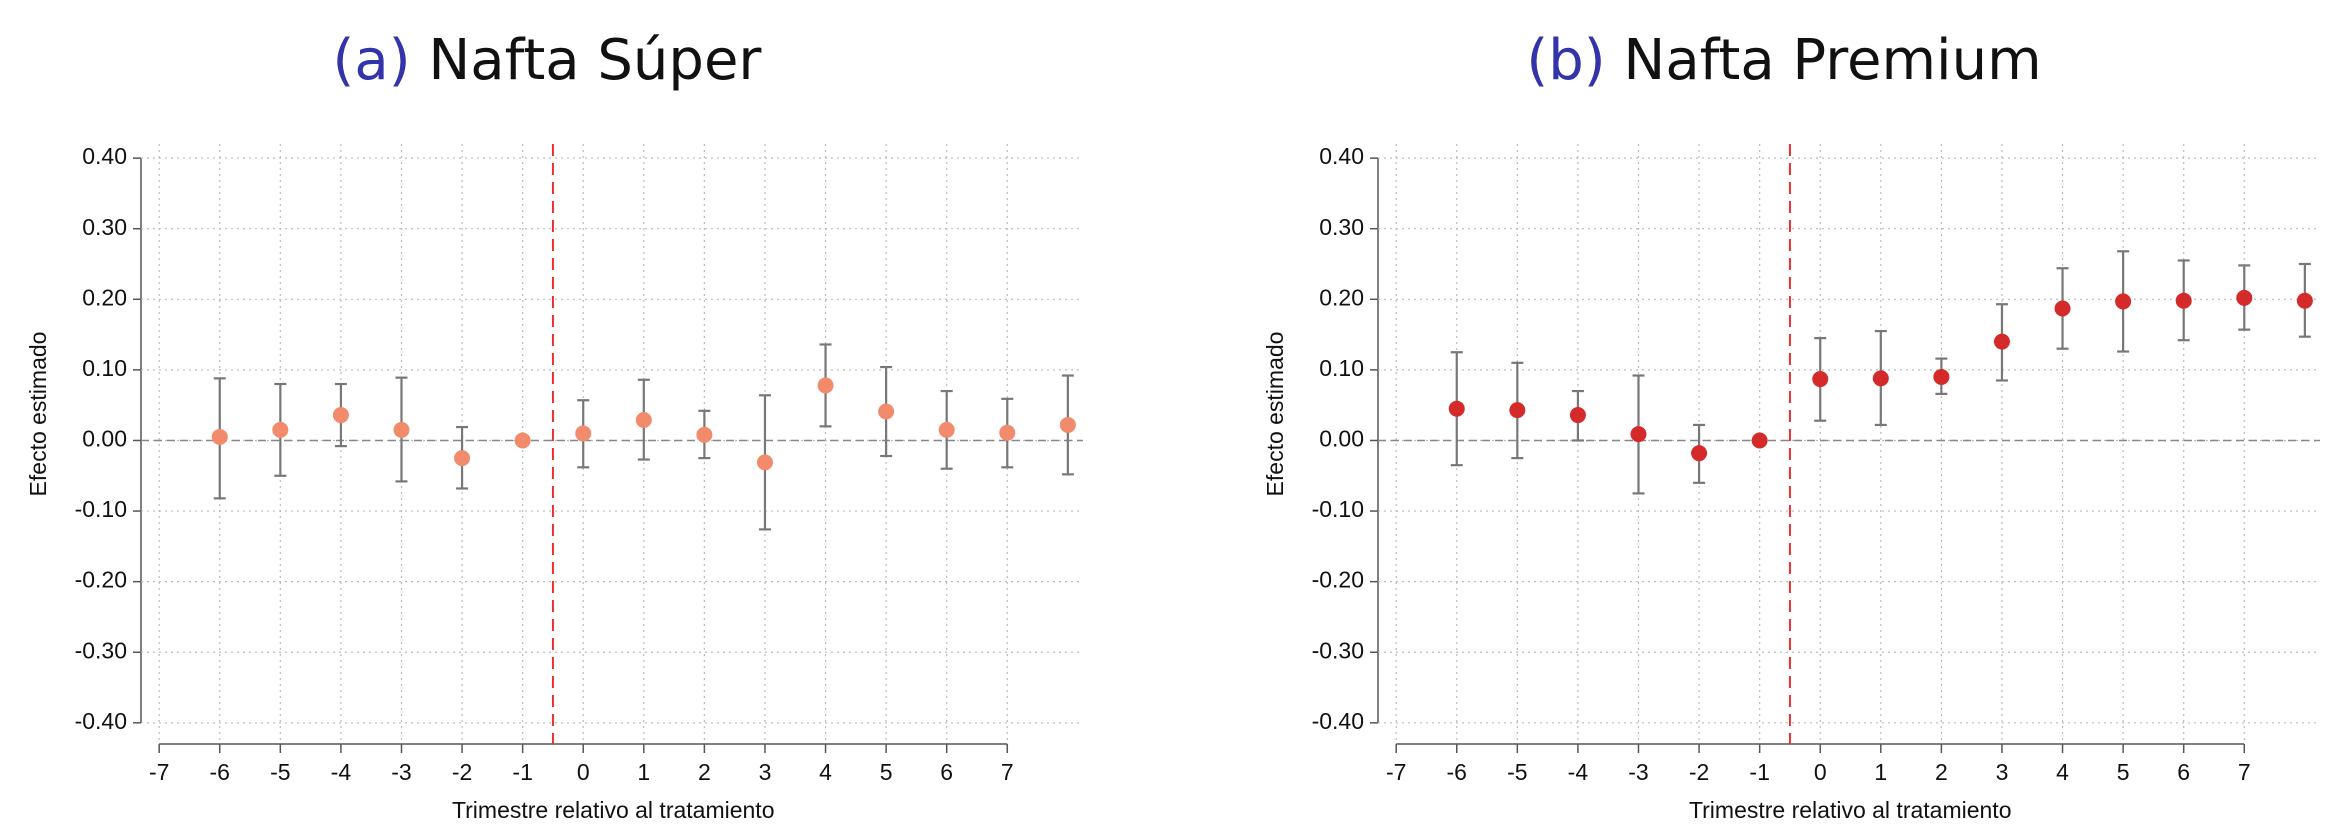 The width and height of the screenshot is (2332, 837). I want to click on panel-label: (b), so click(1565, 60).